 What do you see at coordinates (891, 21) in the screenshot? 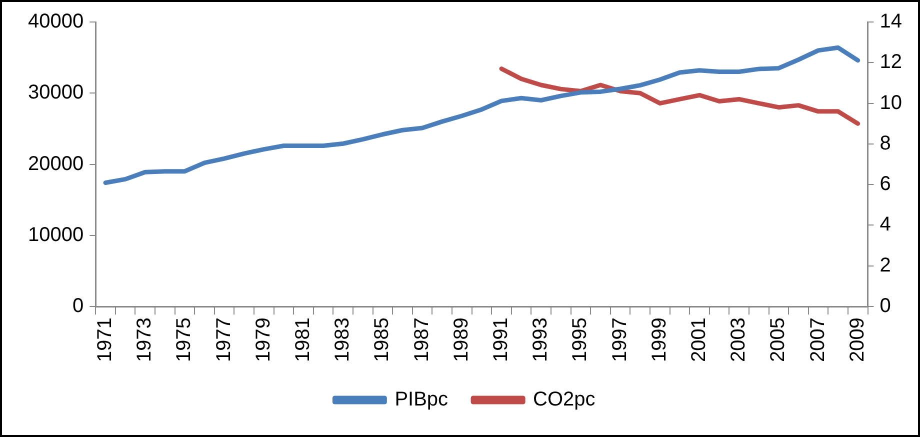
I see `y2-tick-label: 14` at bounding box center [891, 21].